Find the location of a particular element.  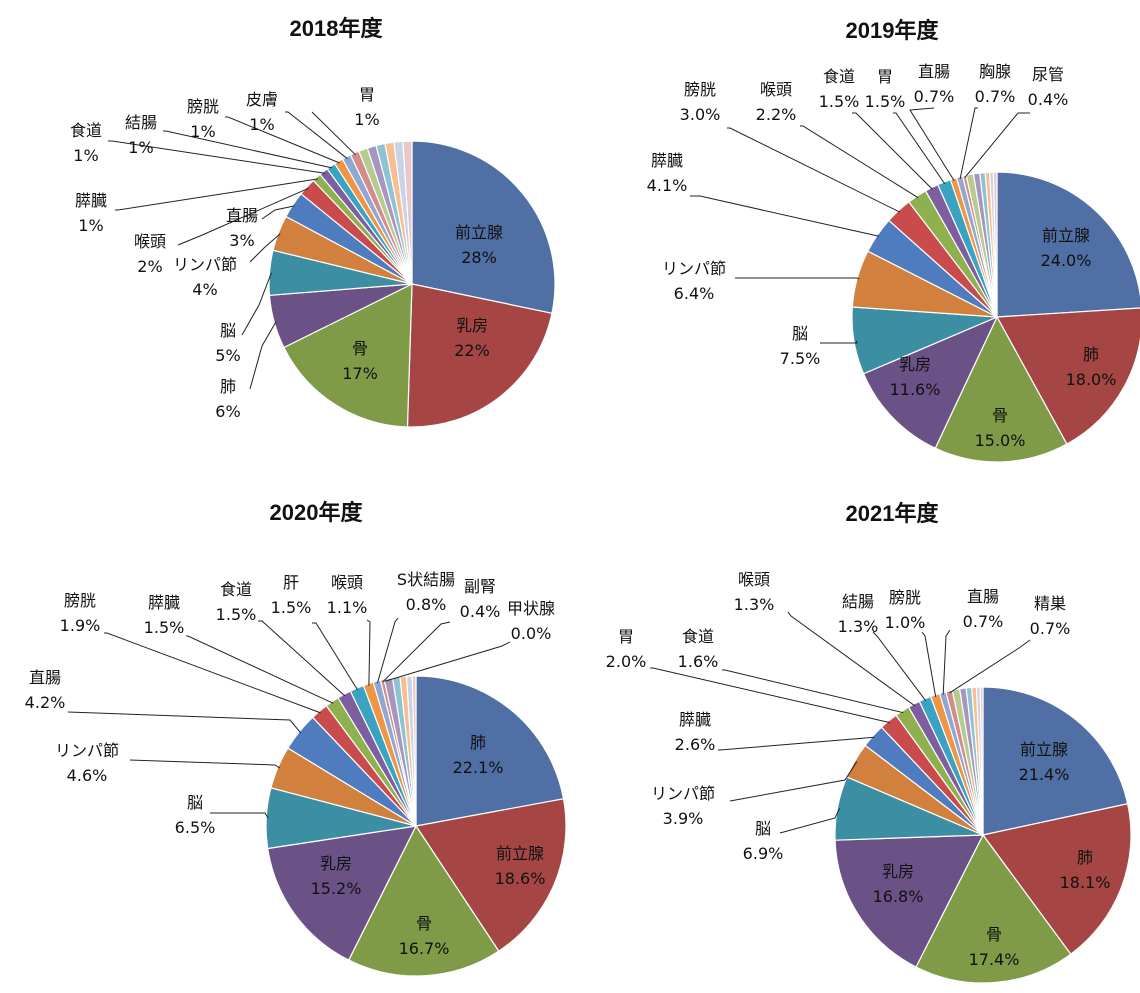

chart-title: 2019年度 is located at coordinates (893, 30).